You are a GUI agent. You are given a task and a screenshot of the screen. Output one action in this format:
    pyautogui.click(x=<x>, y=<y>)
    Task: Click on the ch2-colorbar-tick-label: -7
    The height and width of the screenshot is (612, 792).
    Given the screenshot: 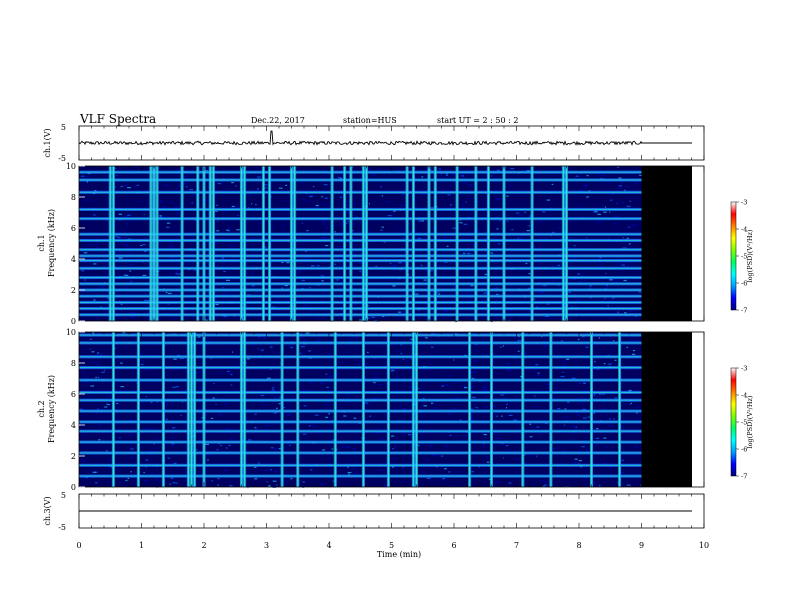 What is the action you would take?
    pyautogui.click(x=744, y=477)
    